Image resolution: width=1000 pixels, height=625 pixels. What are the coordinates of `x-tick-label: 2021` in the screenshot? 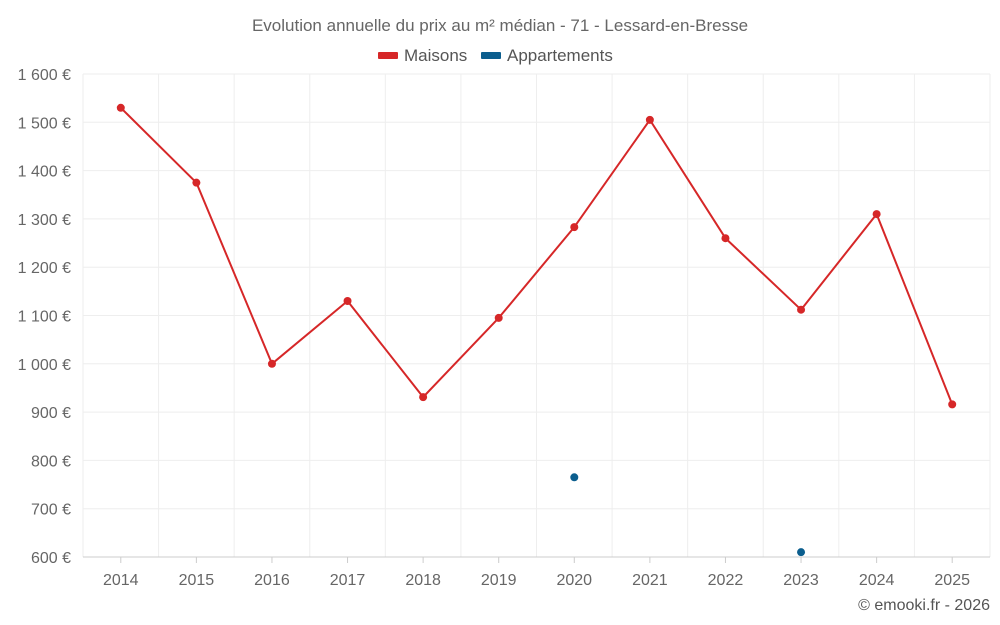 It's located at (650, 580).